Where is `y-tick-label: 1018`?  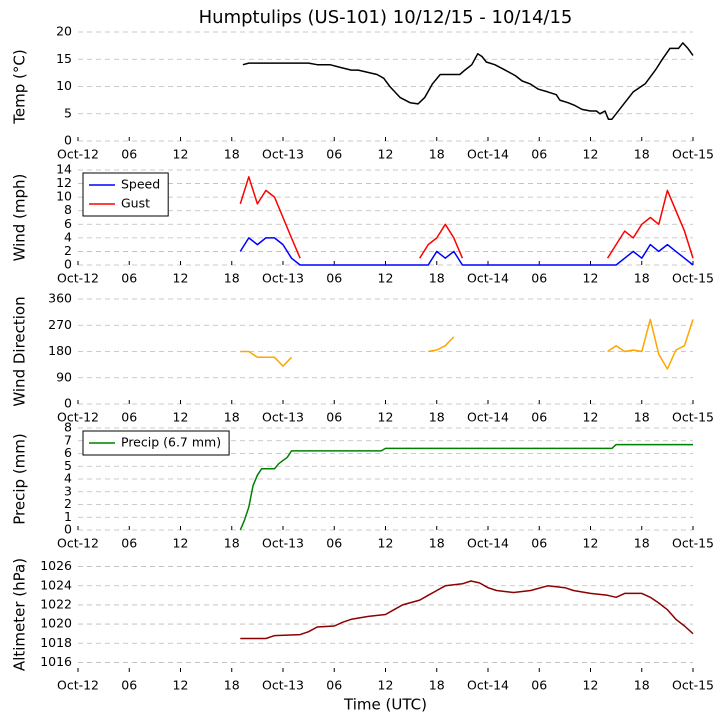
y-tick-label: 1018 is located at coordinates (56, 642).